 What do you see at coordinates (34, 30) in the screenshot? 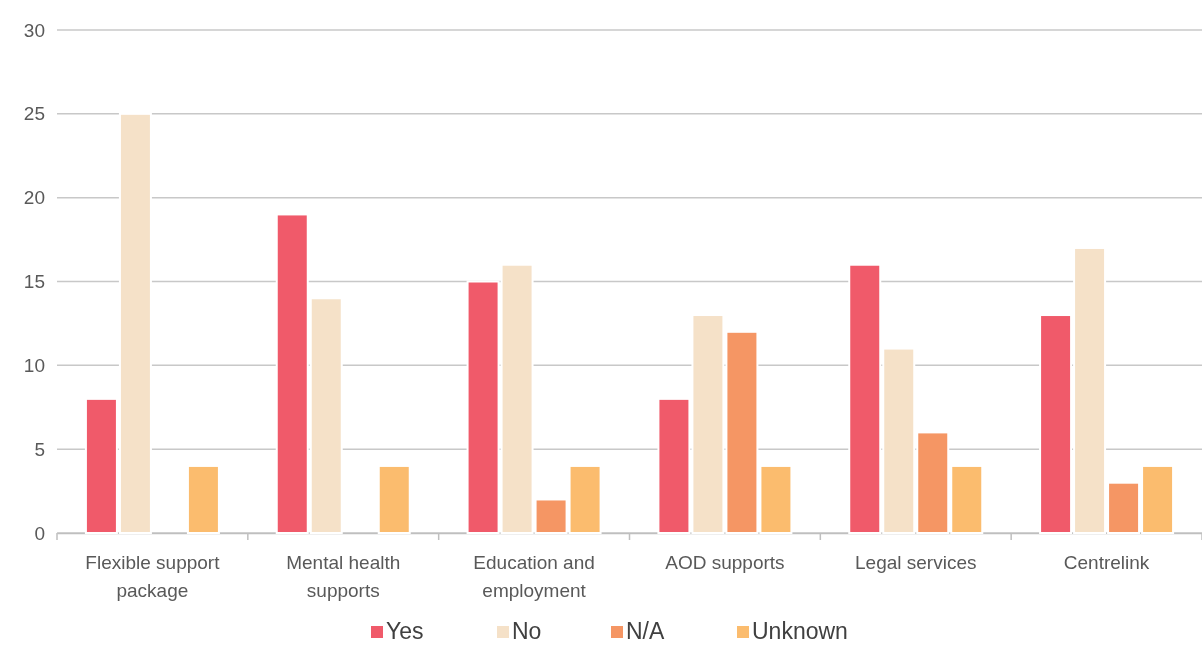
I see `y-tick-label: 30` at bounding box center [34, 30].